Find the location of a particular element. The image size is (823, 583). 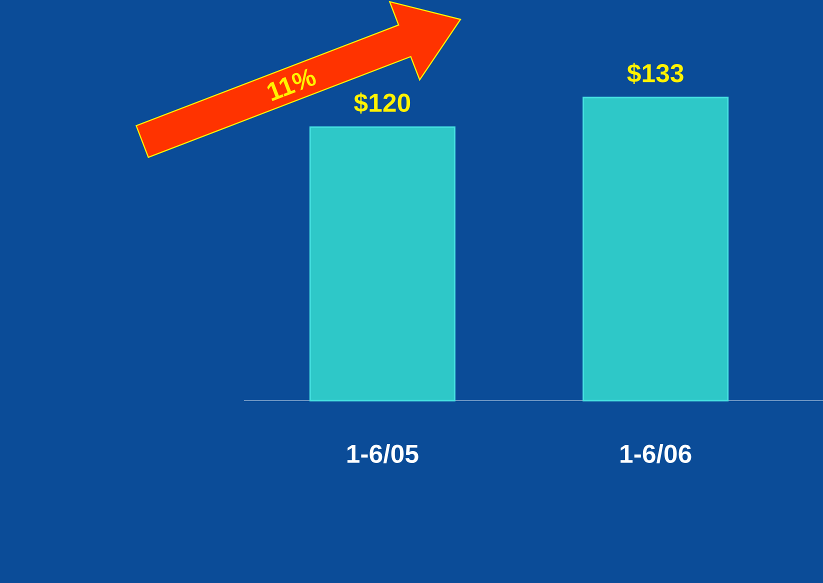

data-label: $120 is located at coordinates (382, 103).